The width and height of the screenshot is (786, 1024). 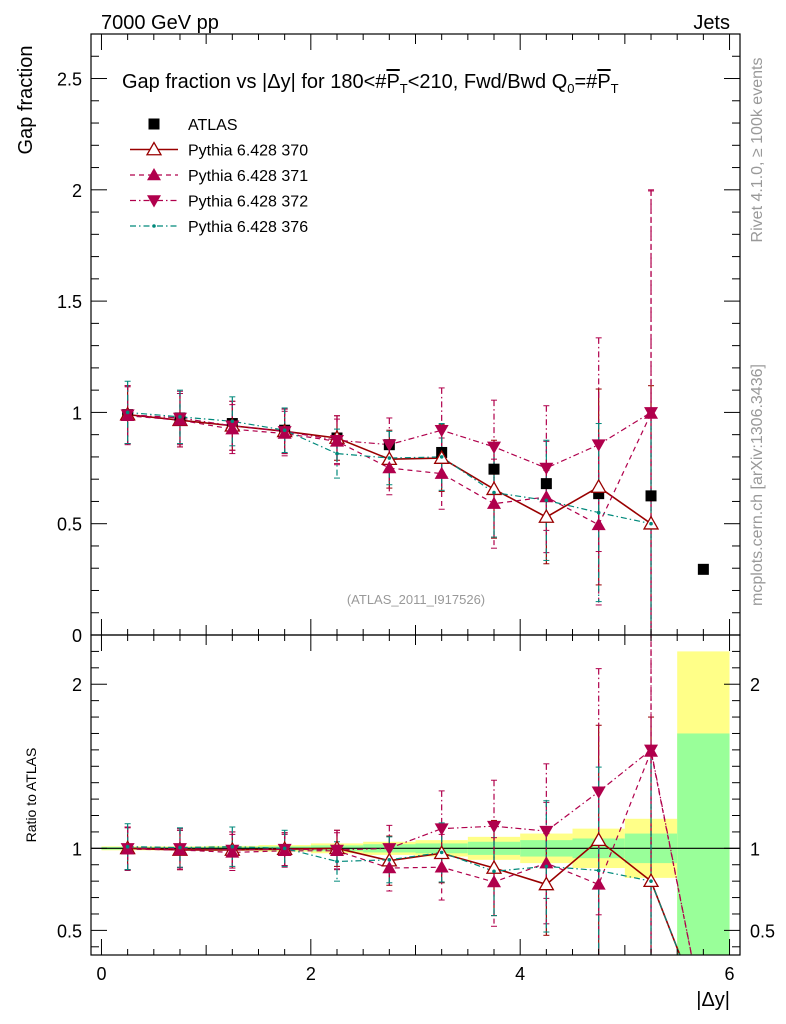 I want to click on ratio-y-axis-label: Ratio to ATLAS, so click(x=31, y=795).